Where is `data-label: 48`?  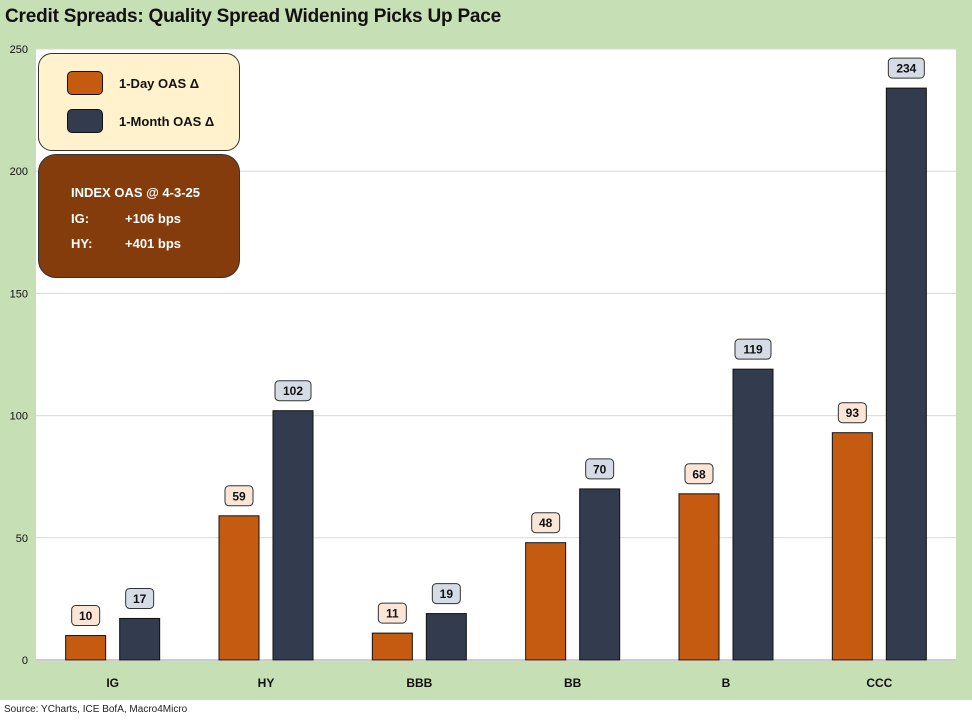
data-label: 48 is located at coordinates (546, 523).